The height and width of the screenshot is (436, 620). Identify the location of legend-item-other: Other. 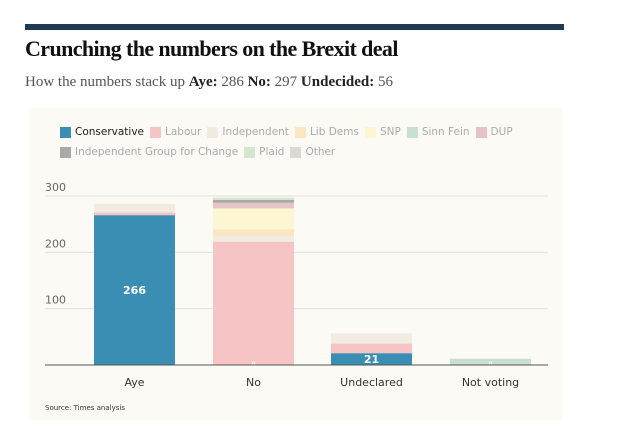
(312, 152).